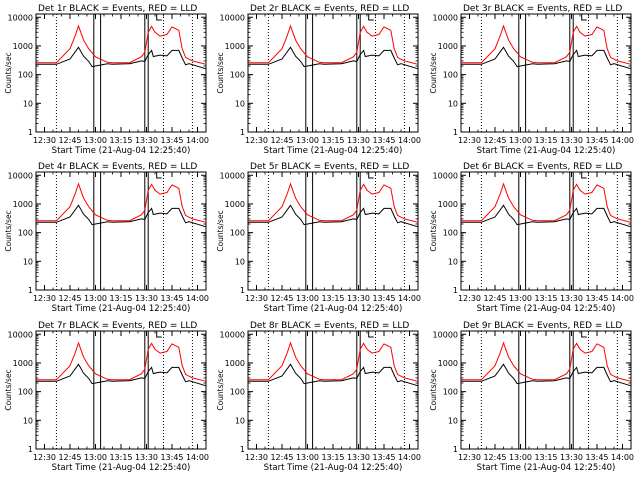 This screenshot has height=480, width=640. I want to click on panel-title: Det 8r BLACK = Events, RED = LLD, so click(329, 326).